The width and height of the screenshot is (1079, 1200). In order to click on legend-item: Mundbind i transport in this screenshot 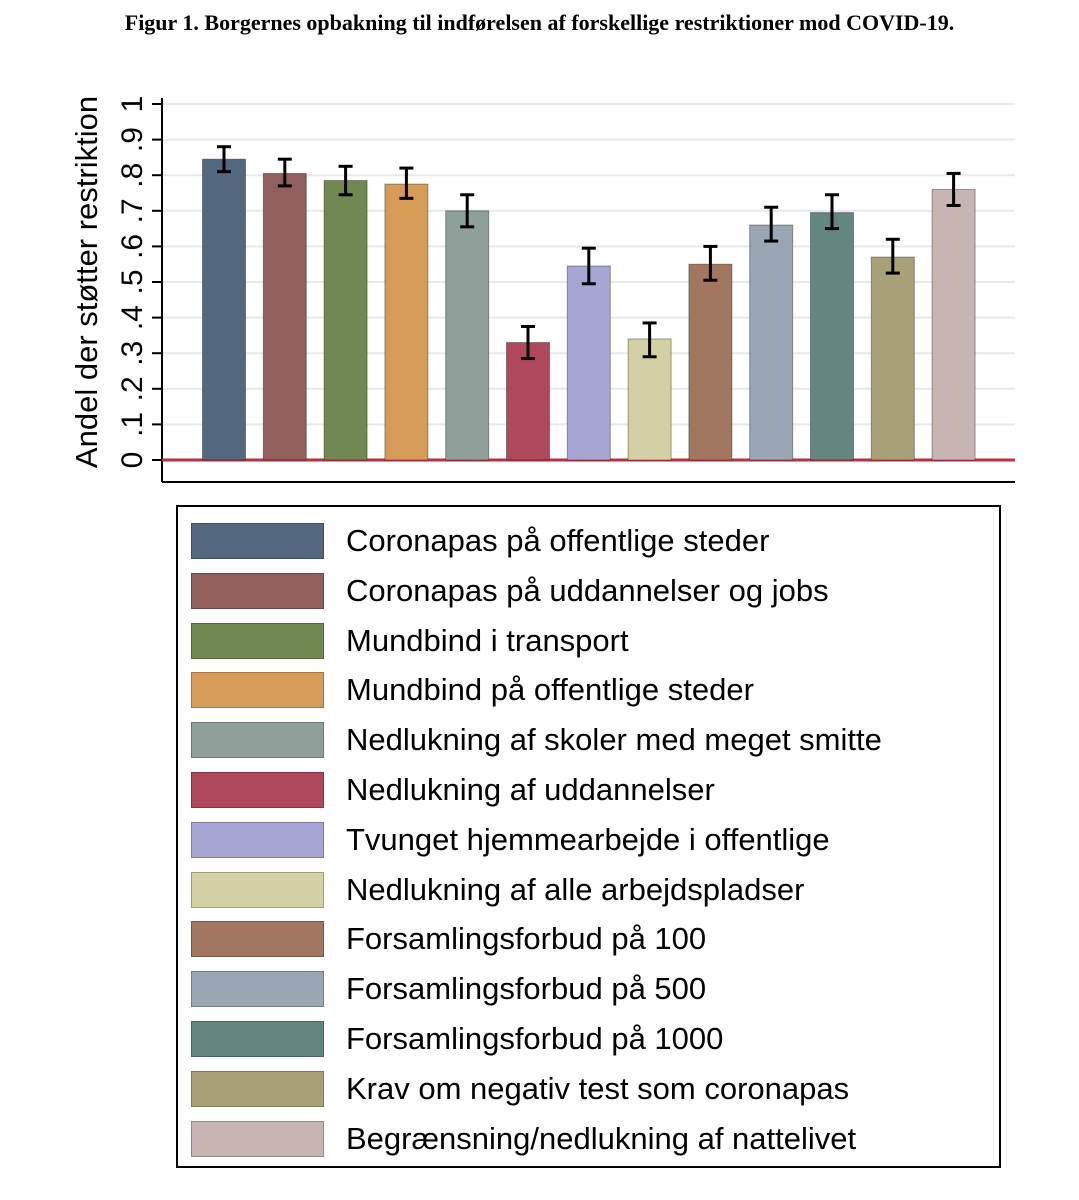, I will do `click(410, 641)`.